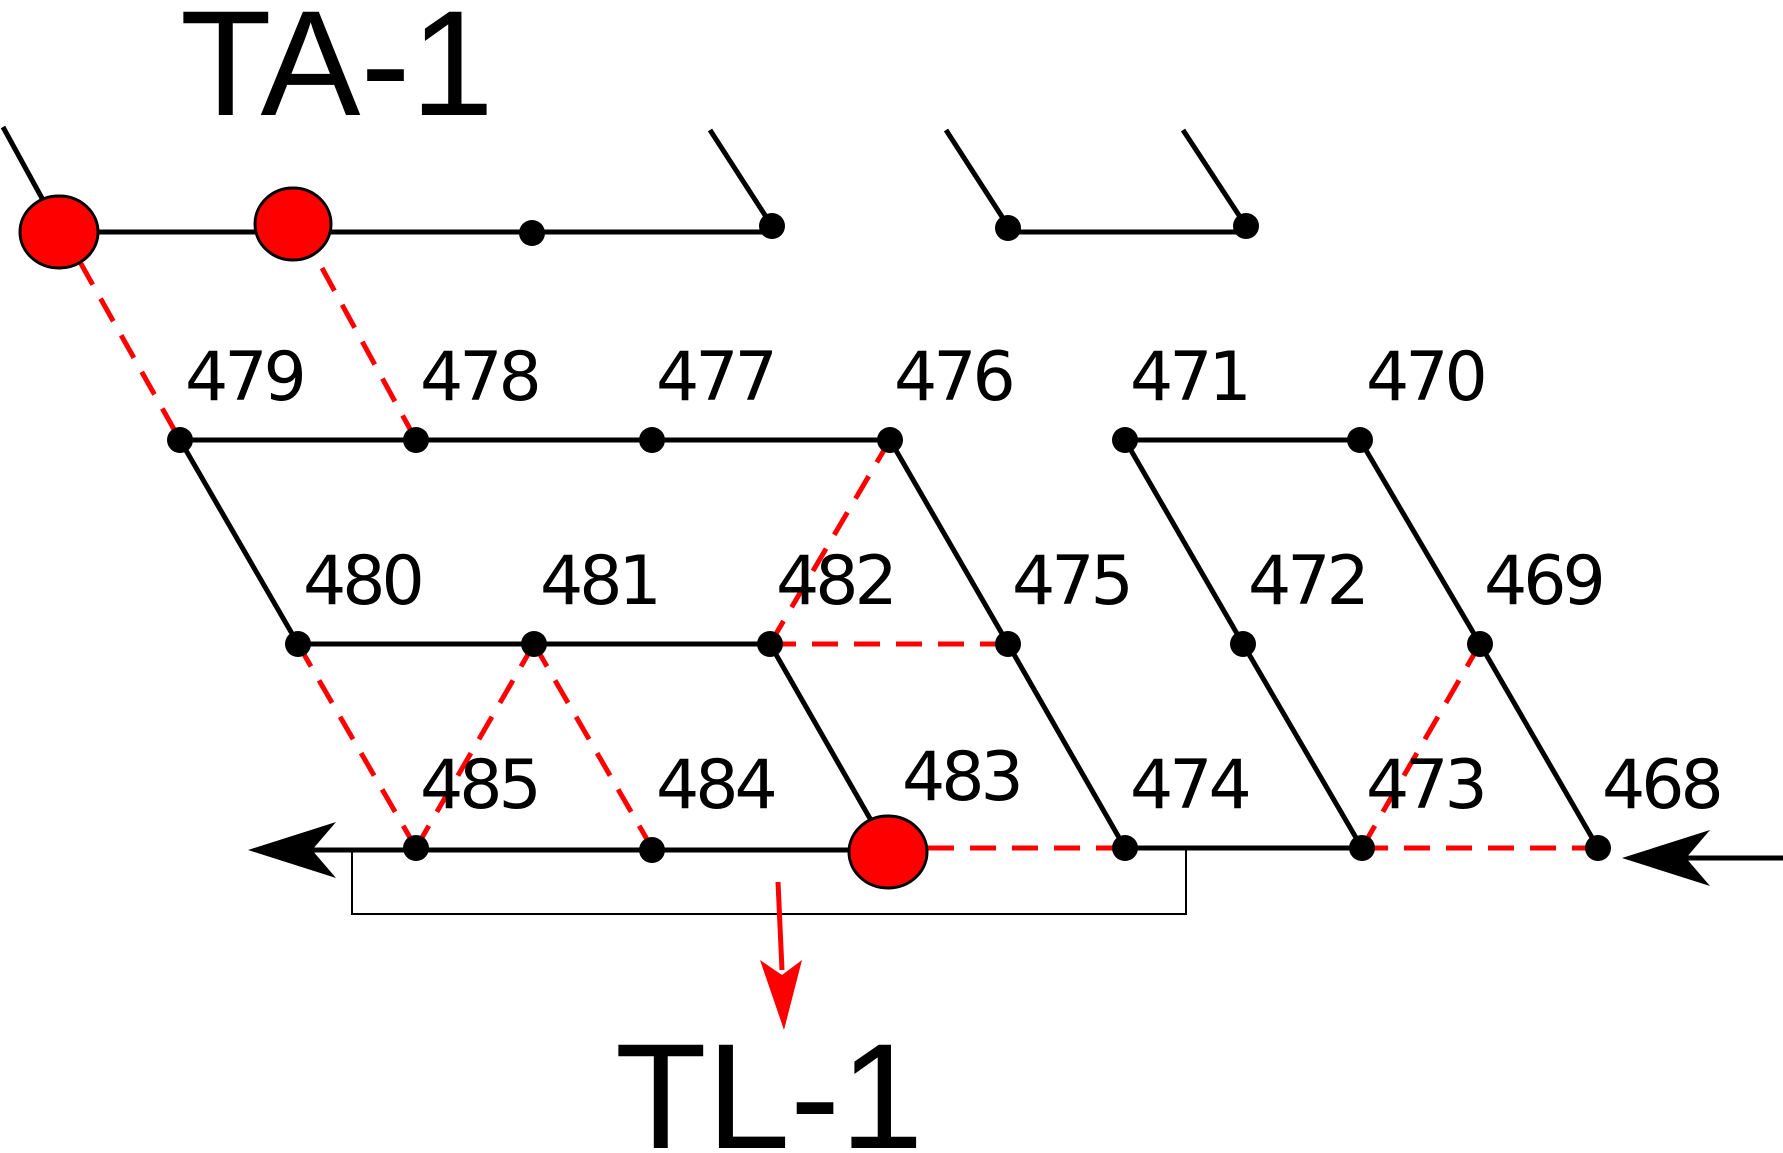 The height and width of the screenshot is (1153, 1783). I want to click on label-472: 472, so click(1307, 581).